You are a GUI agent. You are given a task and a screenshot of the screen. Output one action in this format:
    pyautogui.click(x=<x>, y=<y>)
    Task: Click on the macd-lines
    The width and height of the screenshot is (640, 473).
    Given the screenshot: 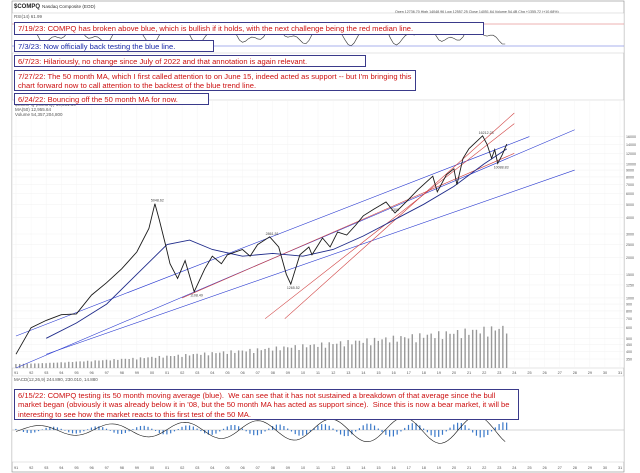 What is the action you would take?
    pyautogui.click(x=318, y=429)
    